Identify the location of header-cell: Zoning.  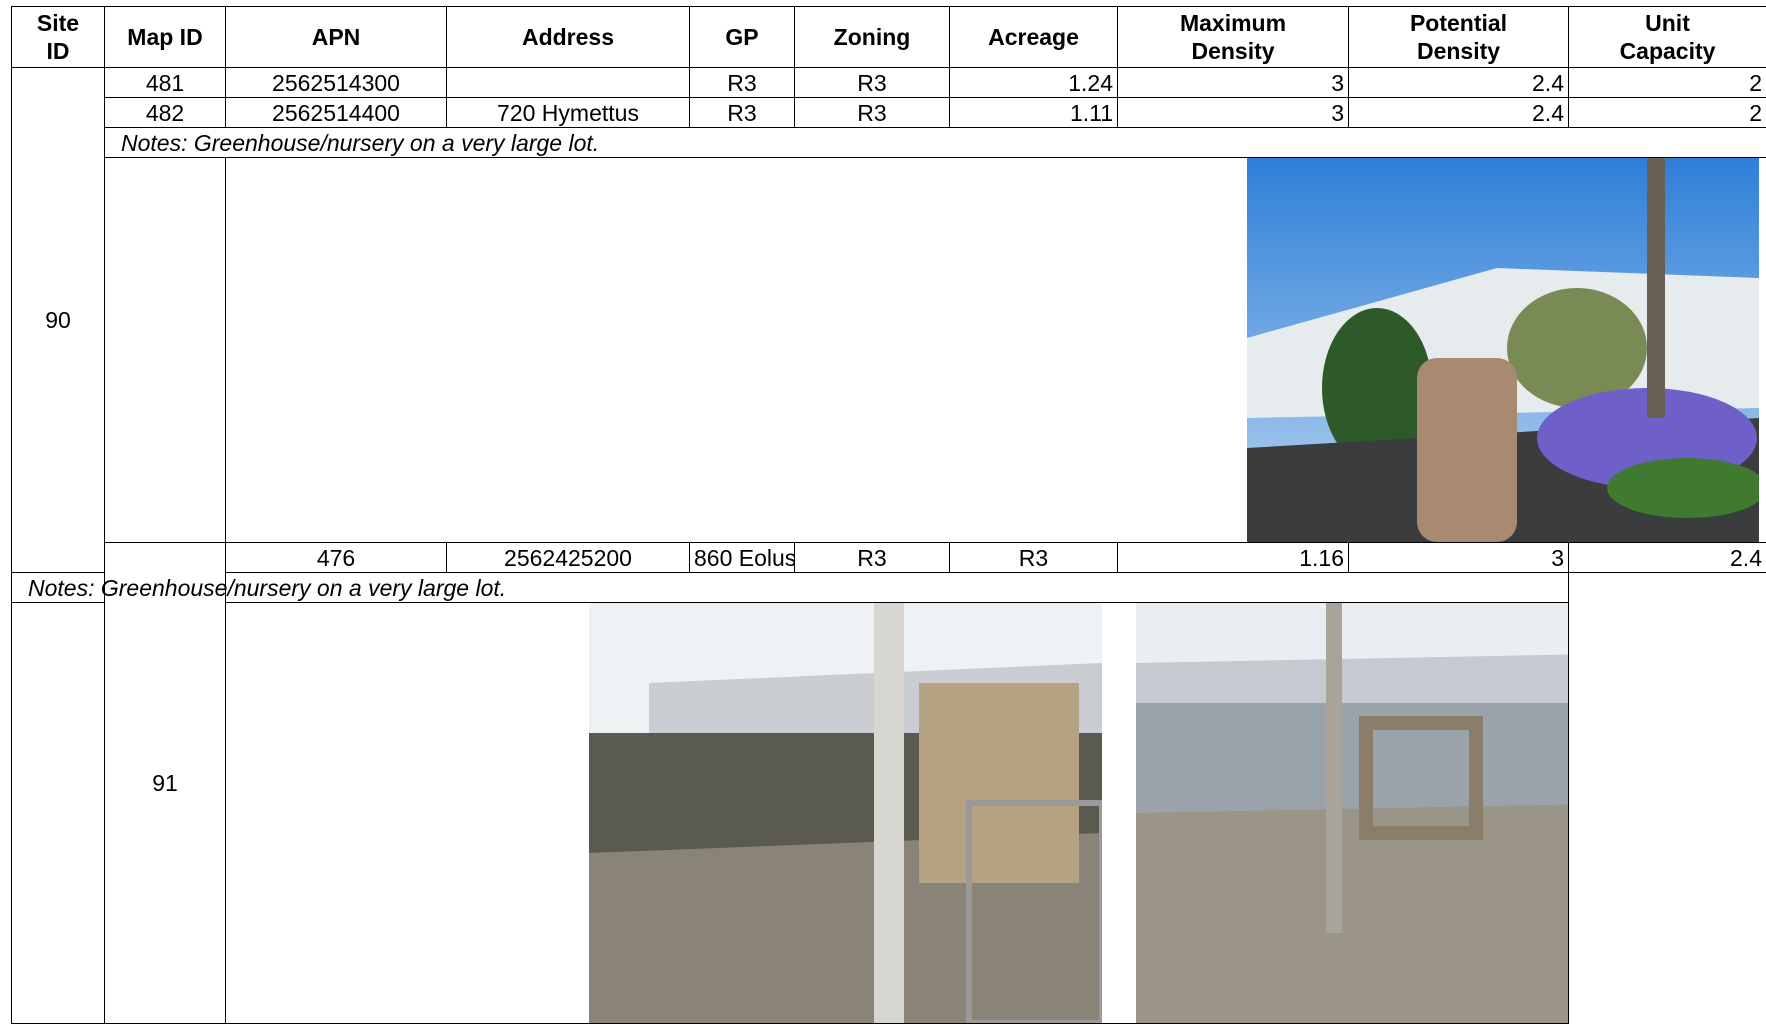
(872, 37).